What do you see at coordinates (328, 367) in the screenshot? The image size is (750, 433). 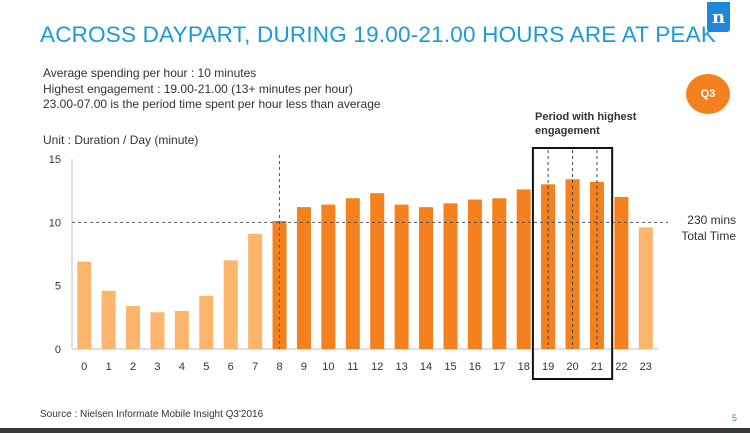 I see `x-tick-label: 10` at bounding box center [328, 367].